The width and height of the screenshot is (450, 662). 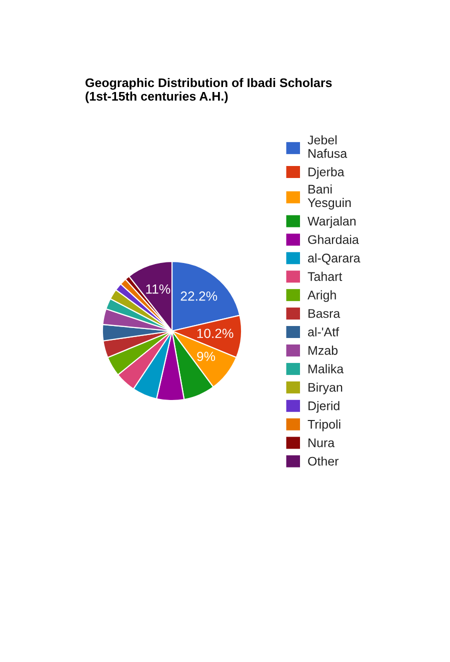 What do you see at coordinates (325, 388) in the screenshot?
I see `legend-label: Biryan` at bounding box center [325, 388].